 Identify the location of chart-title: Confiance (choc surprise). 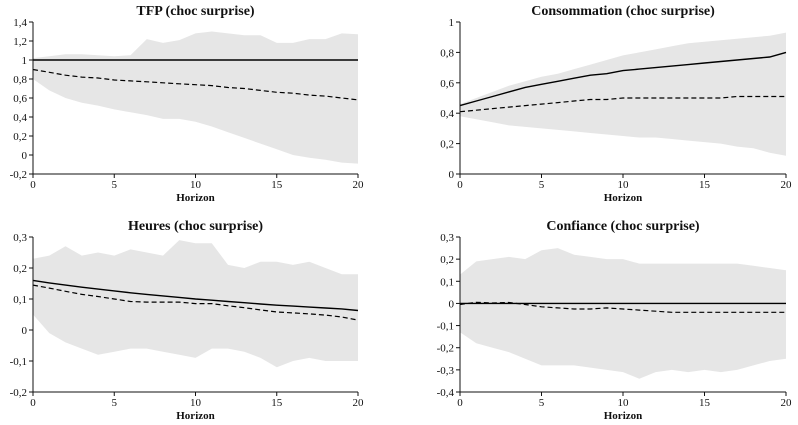
(623, 226).